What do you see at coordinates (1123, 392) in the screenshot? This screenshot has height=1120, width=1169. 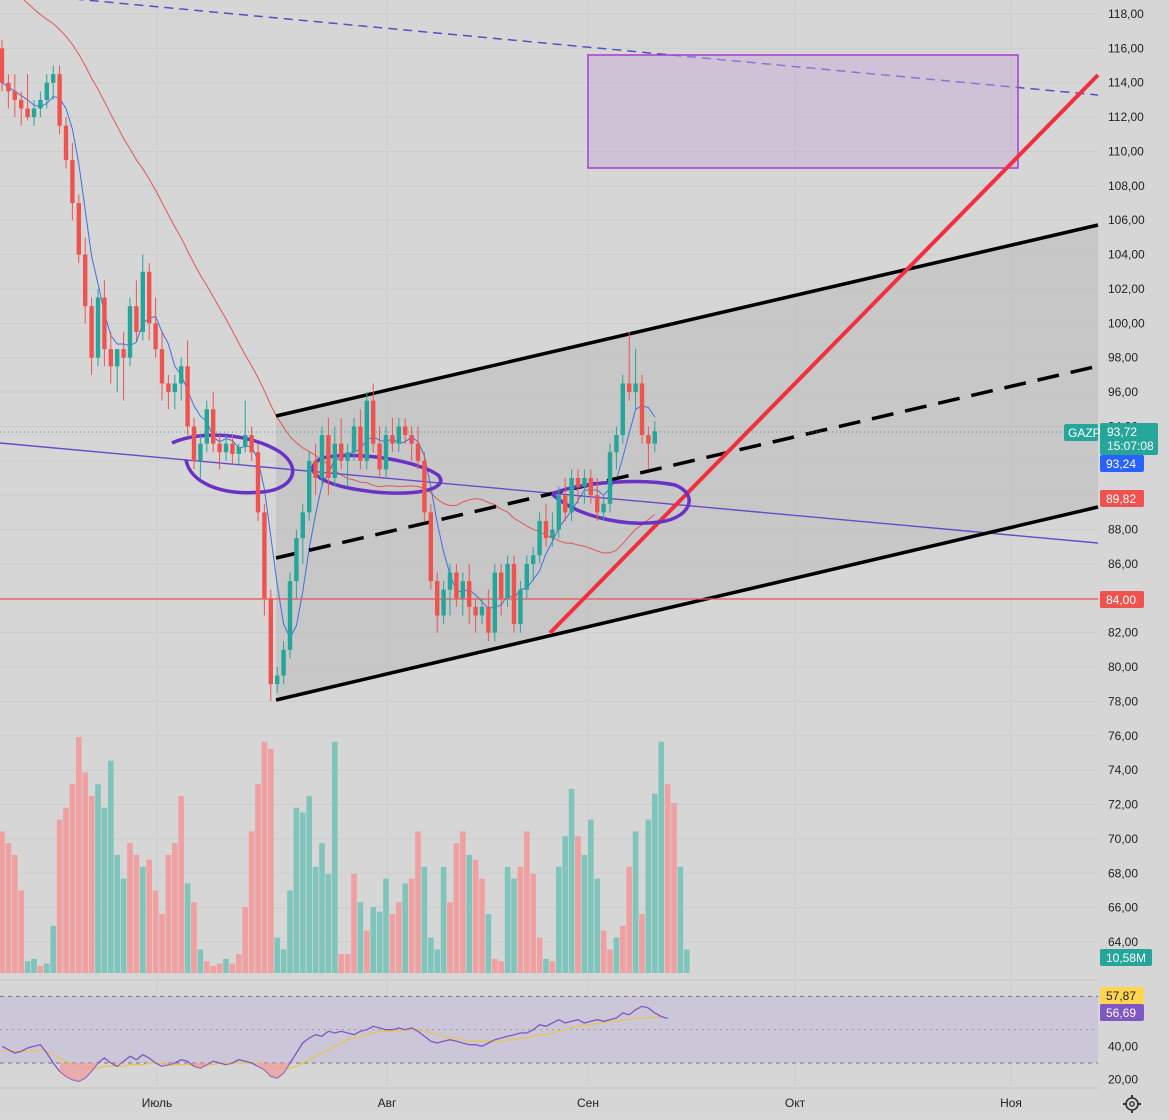 I see `price-tick-label: 96,00` at bounding box center [1123, 392].